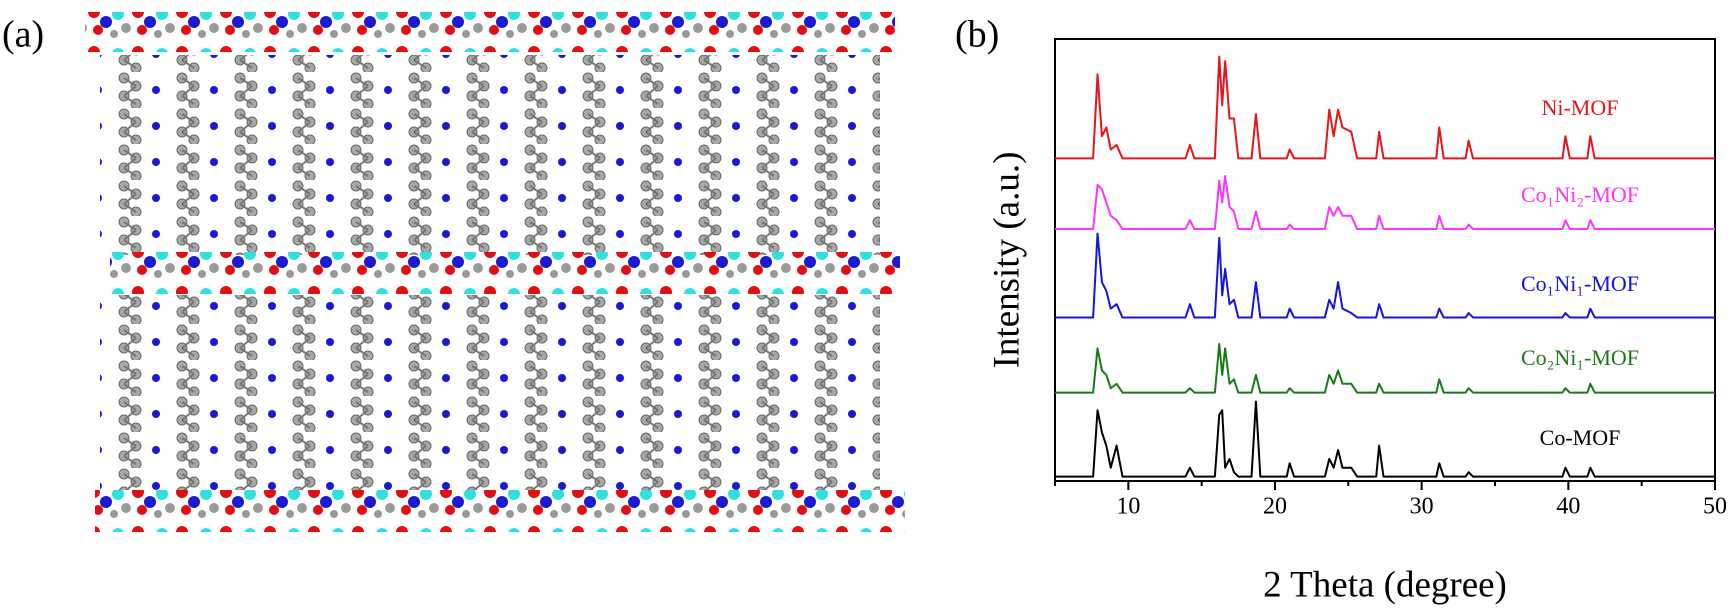 This screenshot has height=614, width=1733. I want to click on x-axis-title: 2 Theta (degree), so click(1385, 584).